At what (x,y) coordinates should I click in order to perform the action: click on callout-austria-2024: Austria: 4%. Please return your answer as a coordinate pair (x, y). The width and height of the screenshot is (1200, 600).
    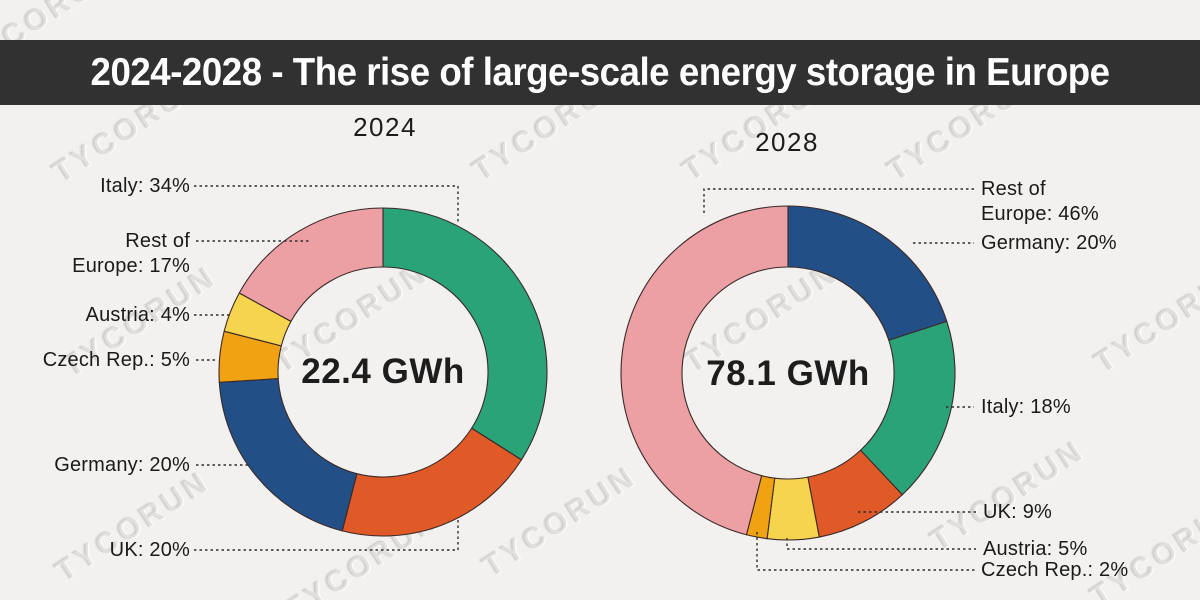
    Looking at the image, I should click on (137, 315).